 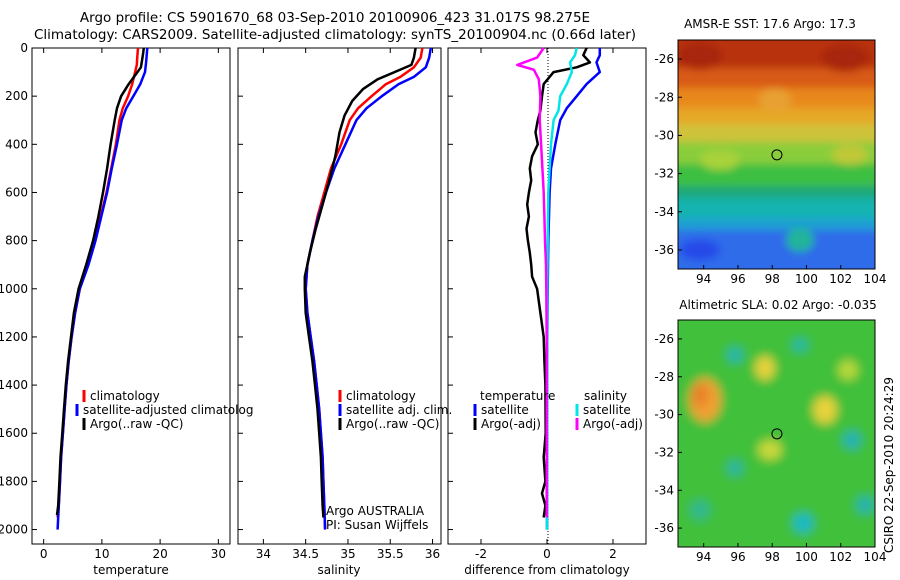 I want to click on salinity-lines, so click(x=368, y=288).